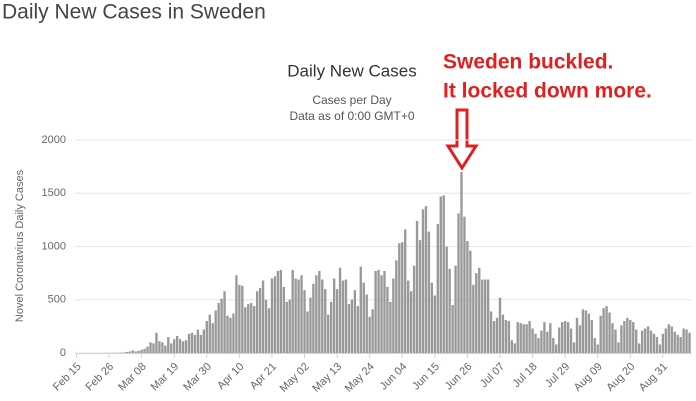  I want to click on y-tick-label: 500, so click(57, 300).